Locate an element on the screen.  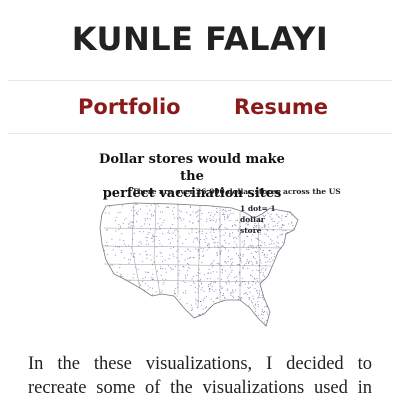
nav-divider is located at coordinates (200, 133).